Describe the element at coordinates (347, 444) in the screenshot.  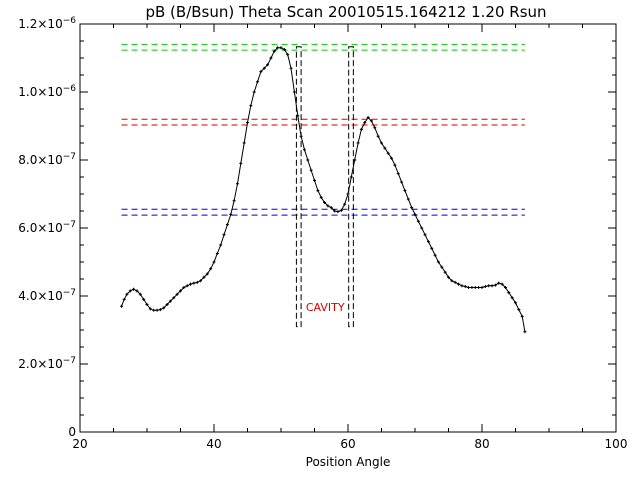
I see `x-tick-label: 60` at that location.